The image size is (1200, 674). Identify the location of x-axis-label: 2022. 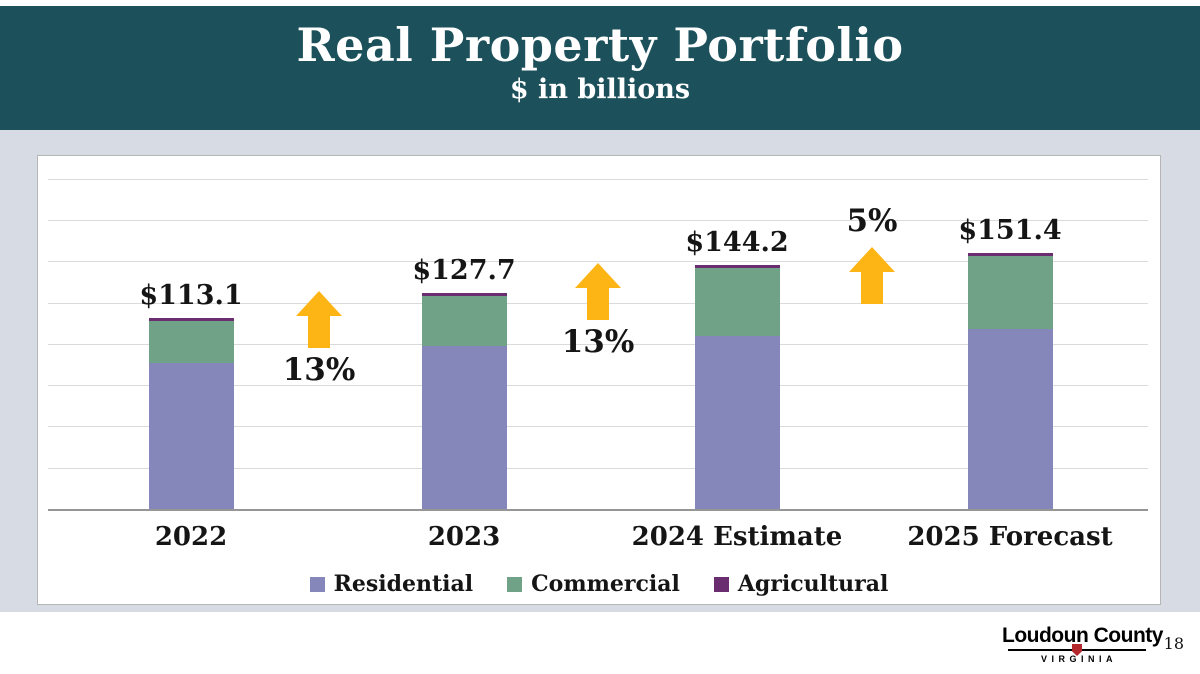
(191, 537).